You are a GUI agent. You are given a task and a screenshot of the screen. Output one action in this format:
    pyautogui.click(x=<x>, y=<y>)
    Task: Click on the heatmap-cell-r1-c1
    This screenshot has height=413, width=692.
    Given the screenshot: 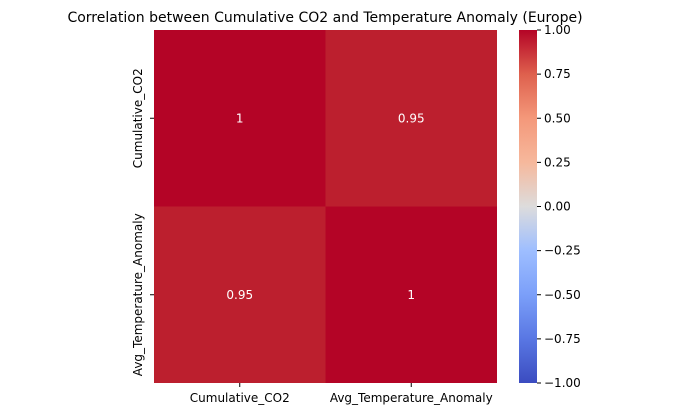 What is the action you would take?
    pyautogui.click(x=411, y=294)
    